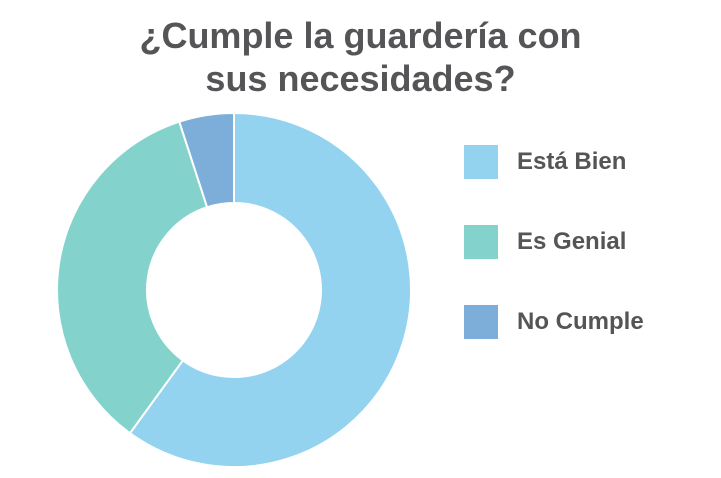  Describe the element at coordinates (360, 78) in the screenshot. I see `chart-title-line-2: sus necesidades?` at that location.